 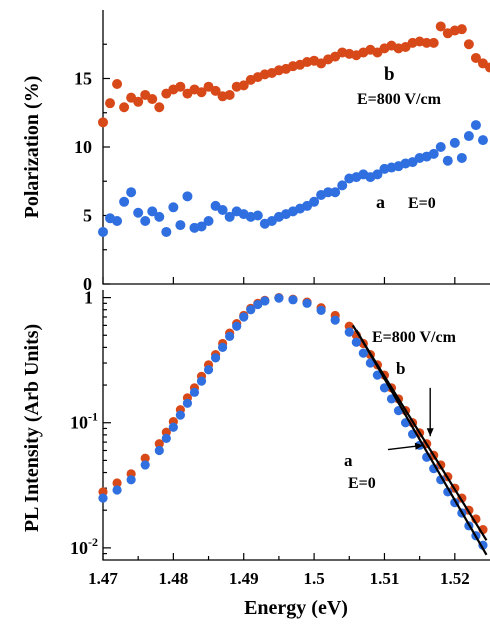 I want to click on top-label-a-field: E=0, so click(x=422, y=203).